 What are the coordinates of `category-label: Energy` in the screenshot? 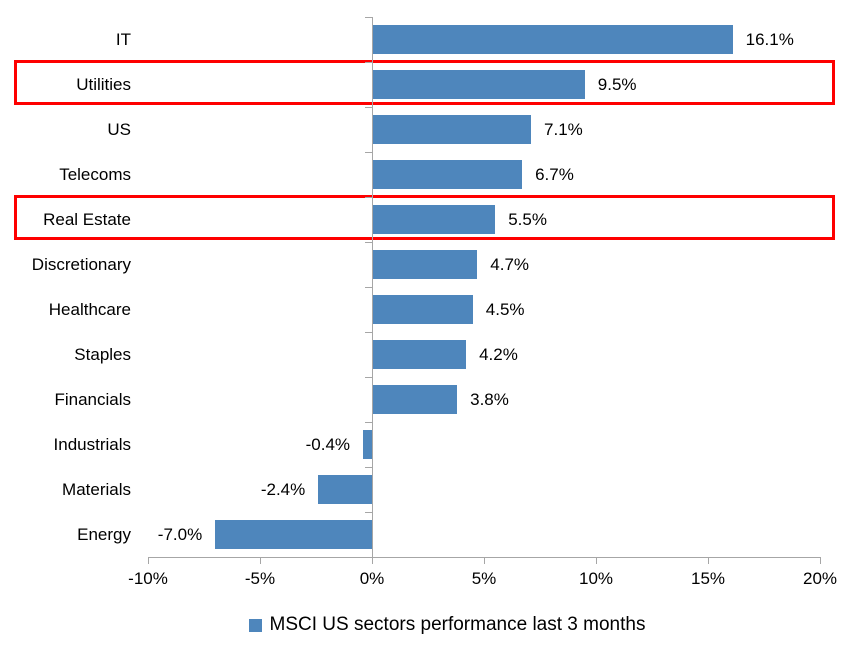 It's located at (104, 534).